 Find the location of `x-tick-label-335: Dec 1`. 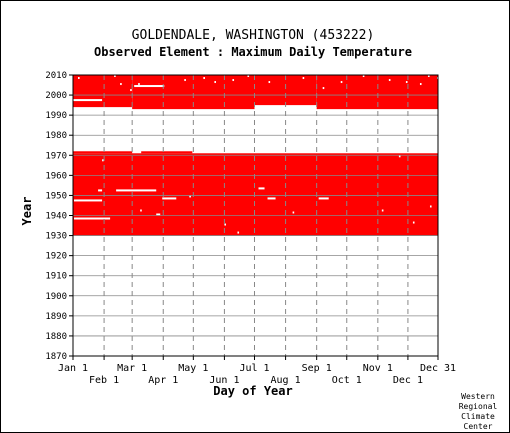

x-tick-label-335: Dec 1 is located at coordinates (408, 380).